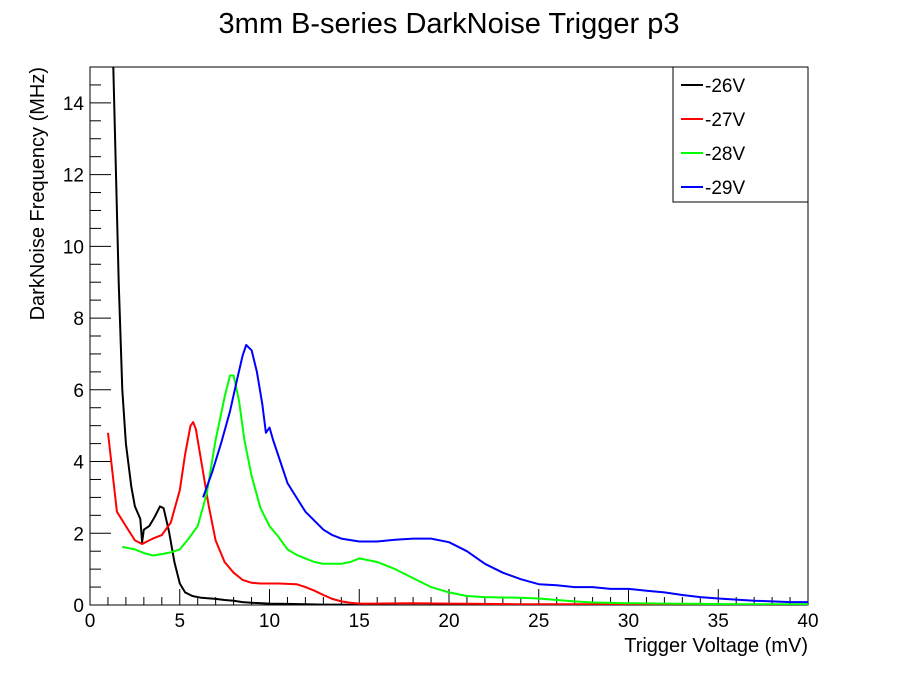 This screenshot has width=898, height=674. What do you see at coordinates (725, 120) in the screenshot?
I see `legend-label: -27V` at bounding box center [725, 120].